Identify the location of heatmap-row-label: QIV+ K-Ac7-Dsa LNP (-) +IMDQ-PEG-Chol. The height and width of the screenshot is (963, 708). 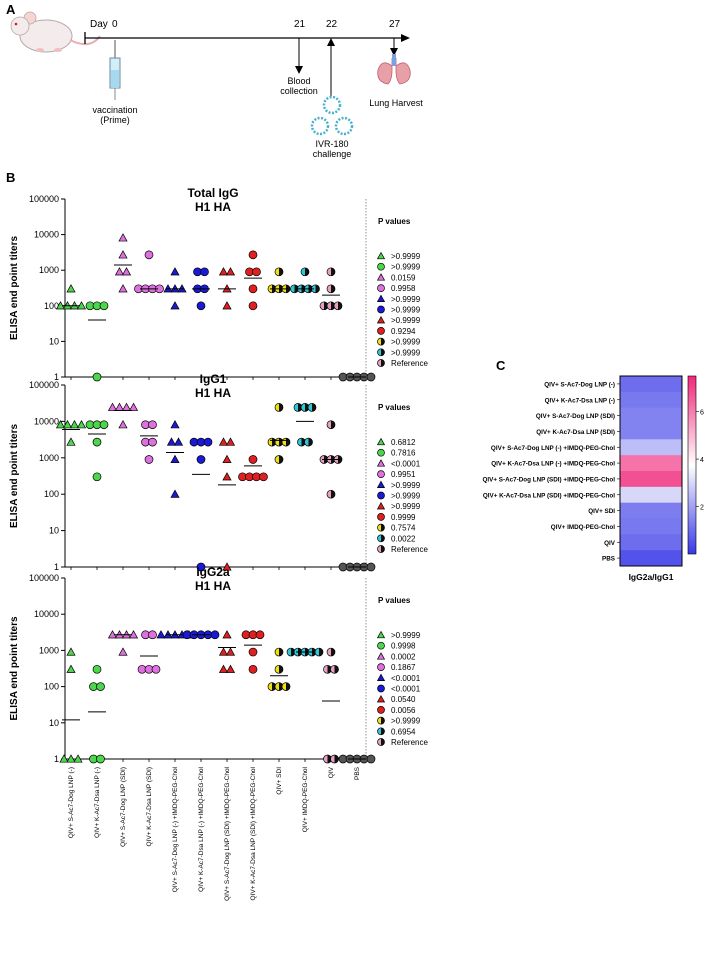
(553, 464).